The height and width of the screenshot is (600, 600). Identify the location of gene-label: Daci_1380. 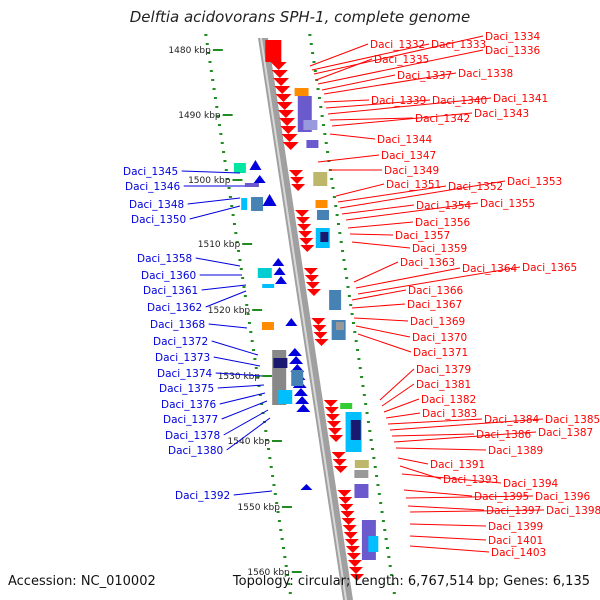
(195, 451).